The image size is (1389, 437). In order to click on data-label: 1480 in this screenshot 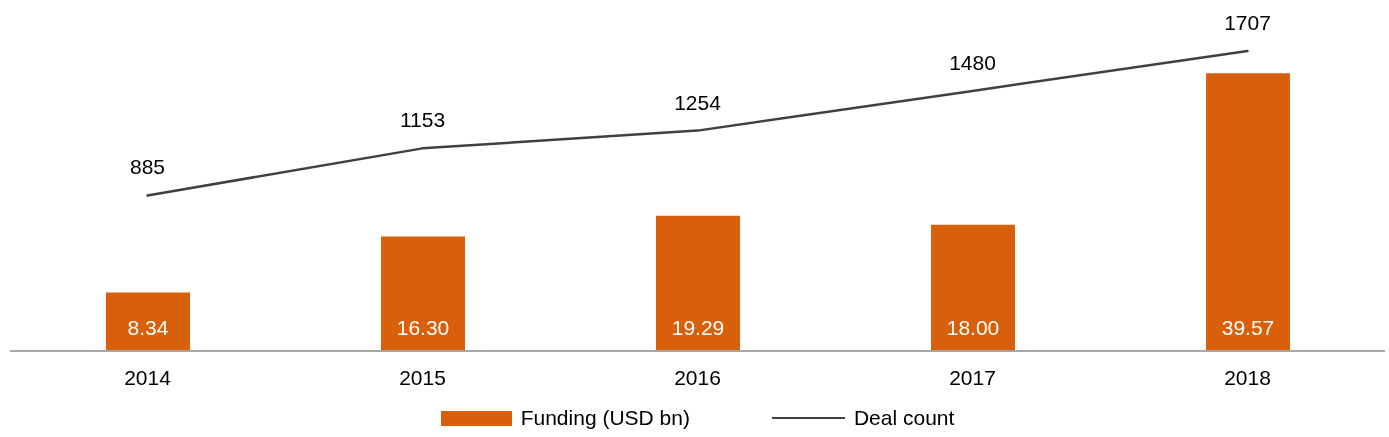, I will do `click(972, 62)`.